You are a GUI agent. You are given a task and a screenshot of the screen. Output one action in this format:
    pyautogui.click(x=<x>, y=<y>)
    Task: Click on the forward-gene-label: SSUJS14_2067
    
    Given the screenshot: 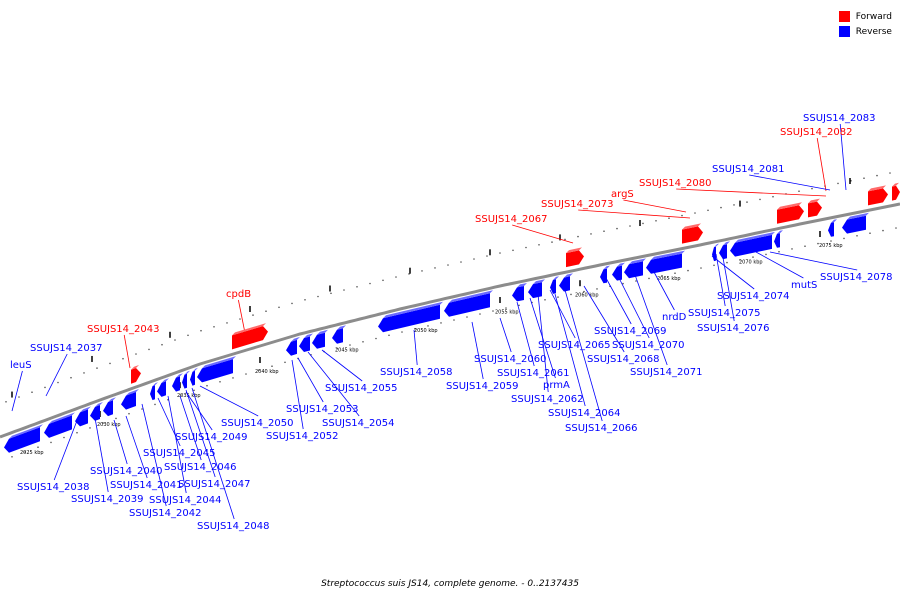 What is the action you would take?
    pyautogui.click(x=511, y=219)
    